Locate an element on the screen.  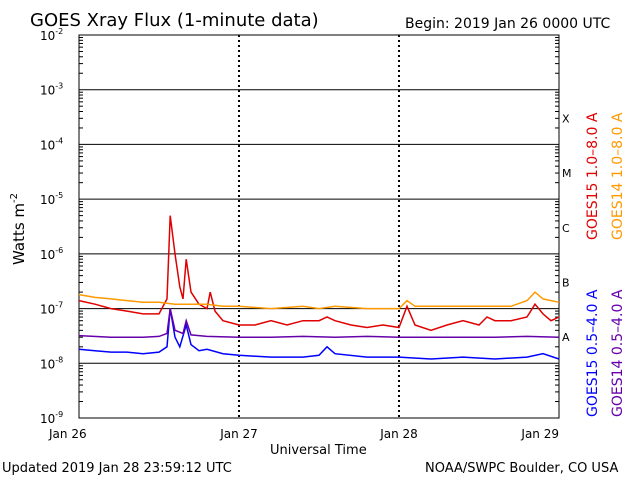
y-tick-label: 10⁻⁹ is located at coordinates (51, 418).